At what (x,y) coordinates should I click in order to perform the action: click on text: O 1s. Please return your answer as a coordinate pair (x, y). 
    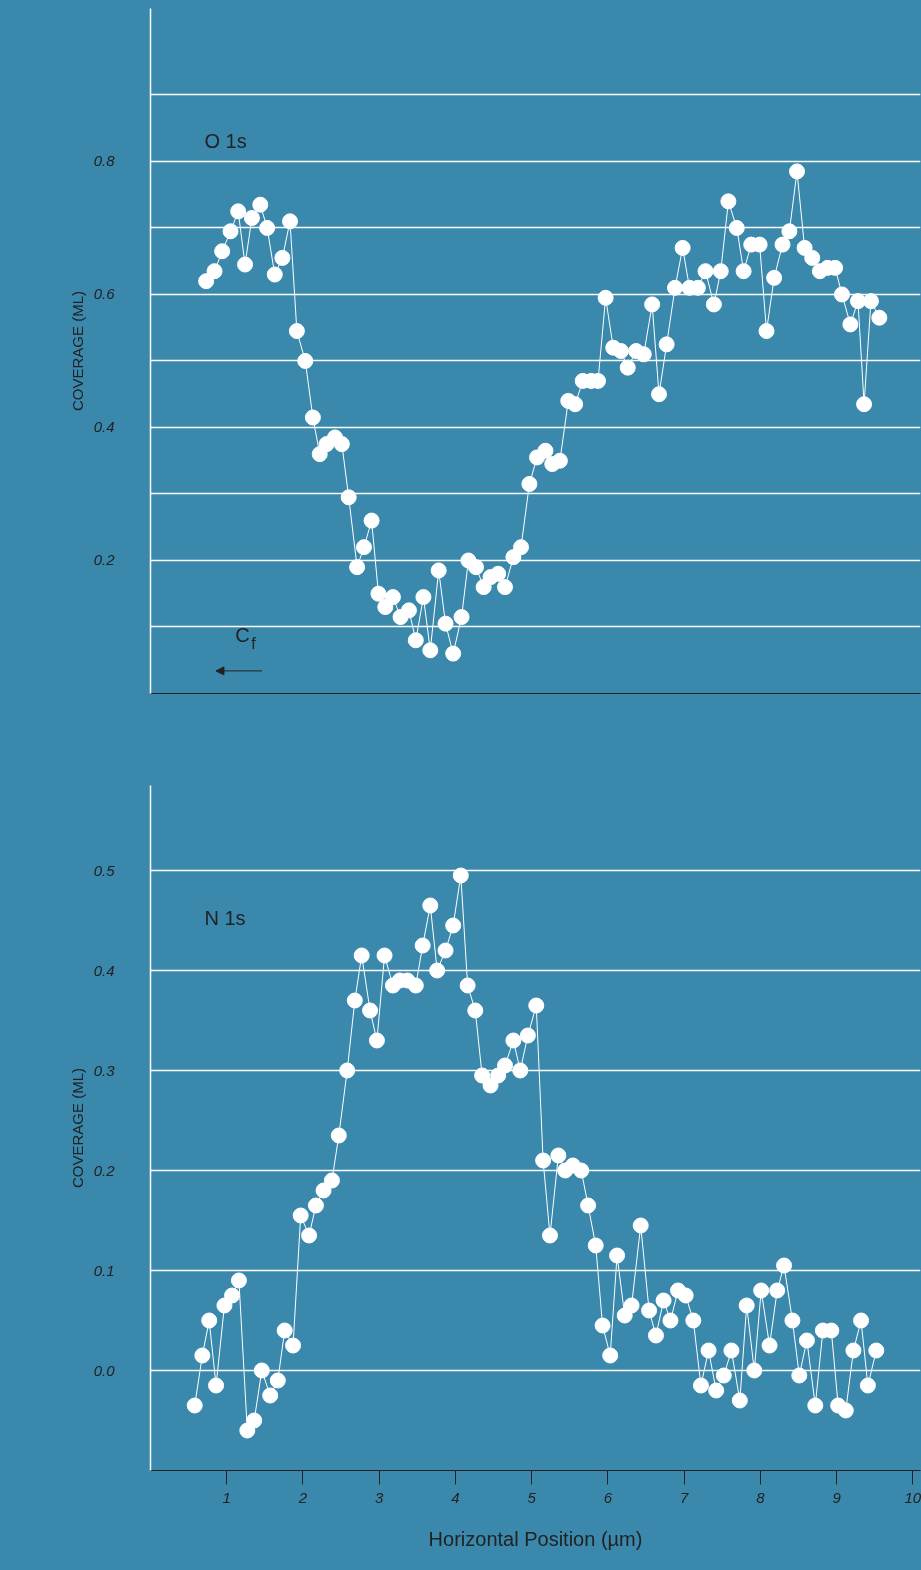
    Looking at the image, I should click on (225, 141).